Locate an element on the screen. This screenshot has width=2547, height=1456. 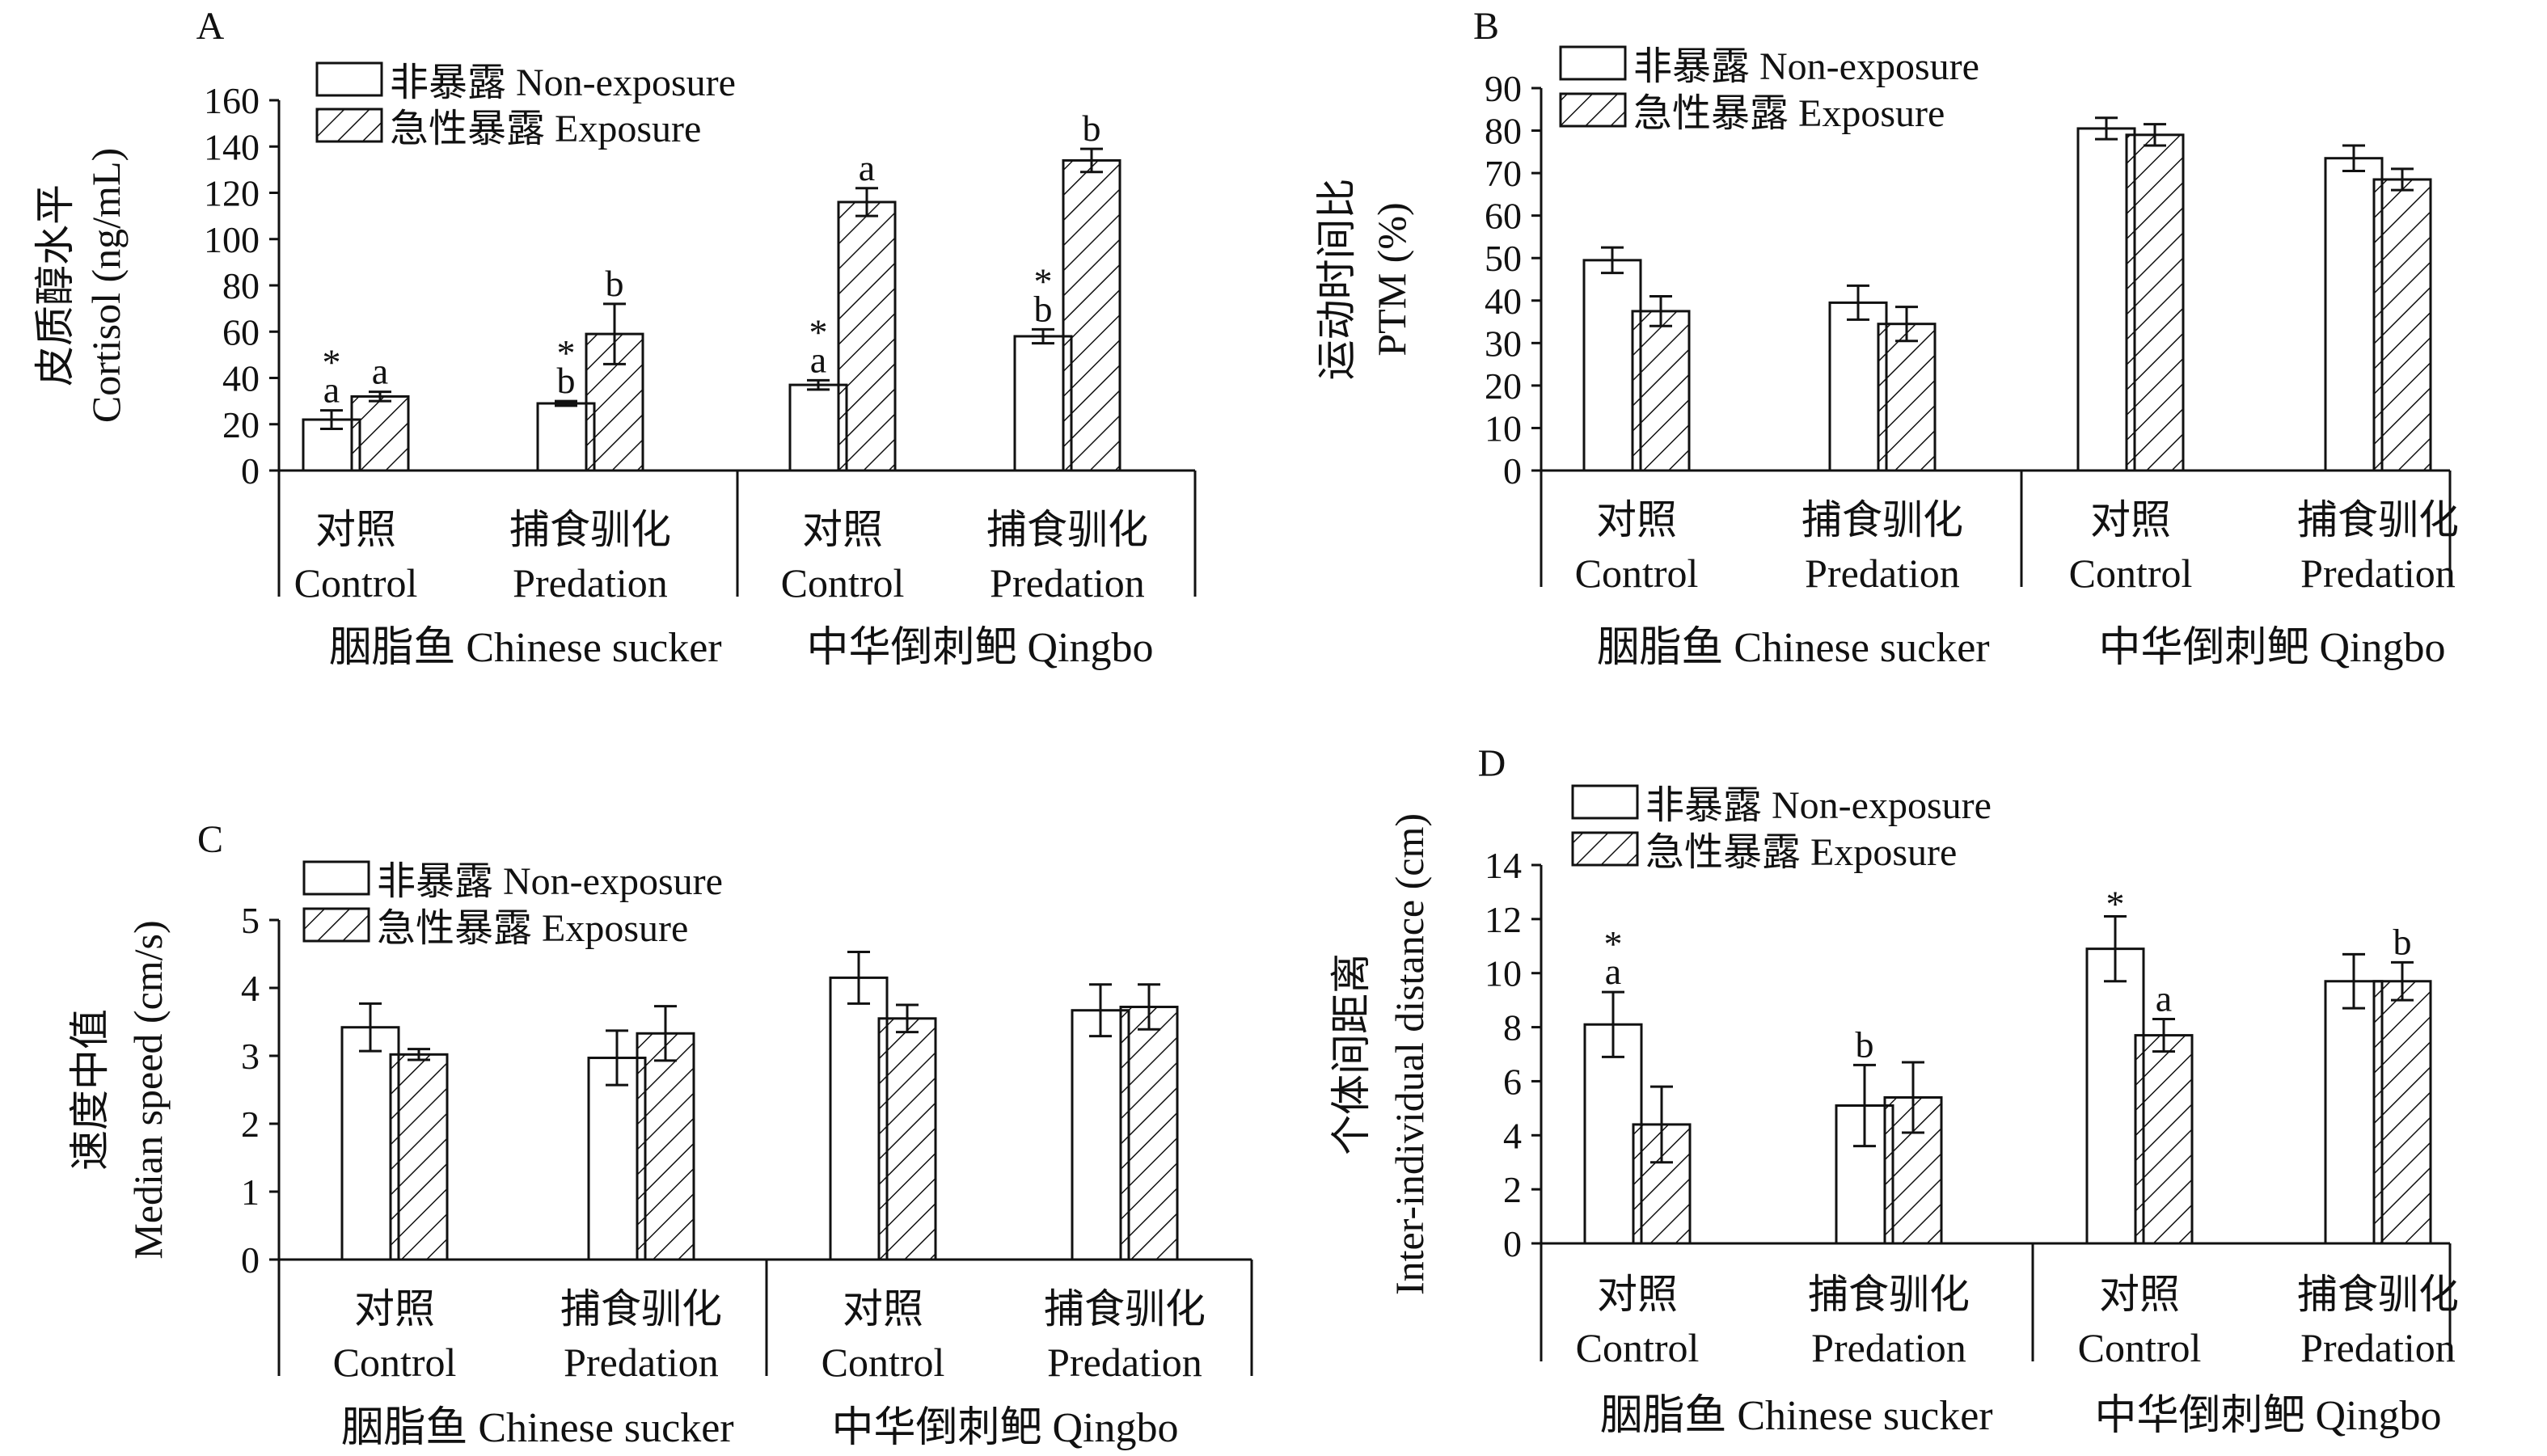
y-tick-label: 90 is located at coordinates (1503, 88).